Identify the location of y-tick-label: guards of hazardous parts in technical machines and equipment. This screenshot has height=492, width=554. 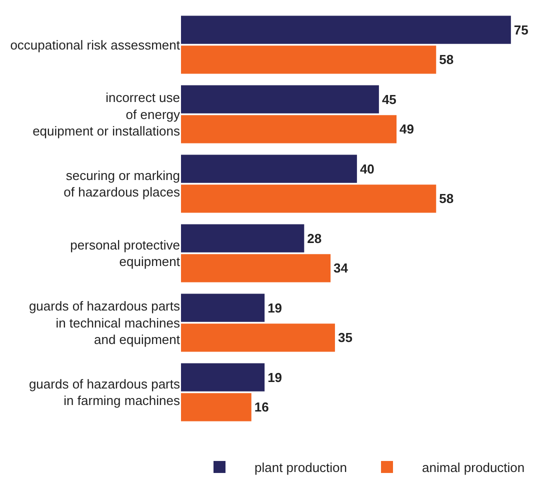
(104, 323).